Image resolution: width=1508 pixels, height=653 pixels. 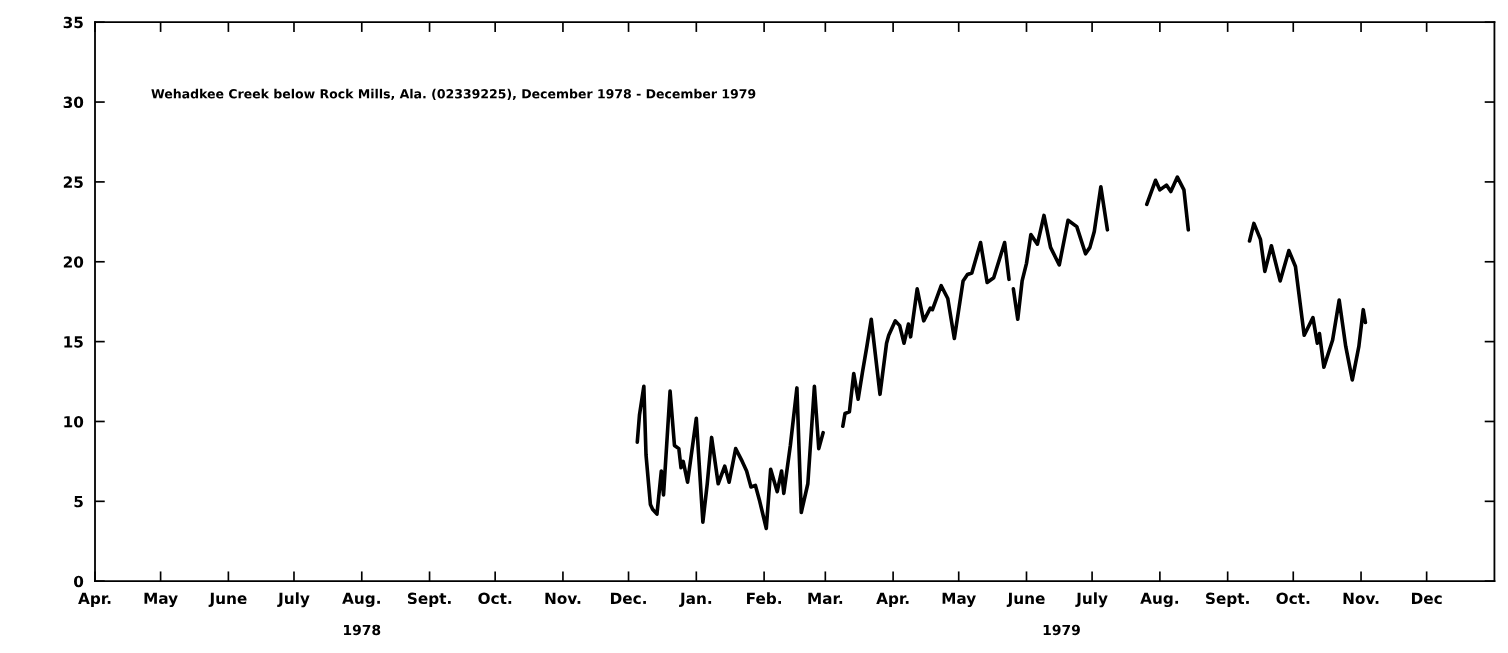 I want to click on text: Wehadkee Creek below Rock Mills, Ala. (02339225), December 1978 - December 1979, so click(x=453, y=94).